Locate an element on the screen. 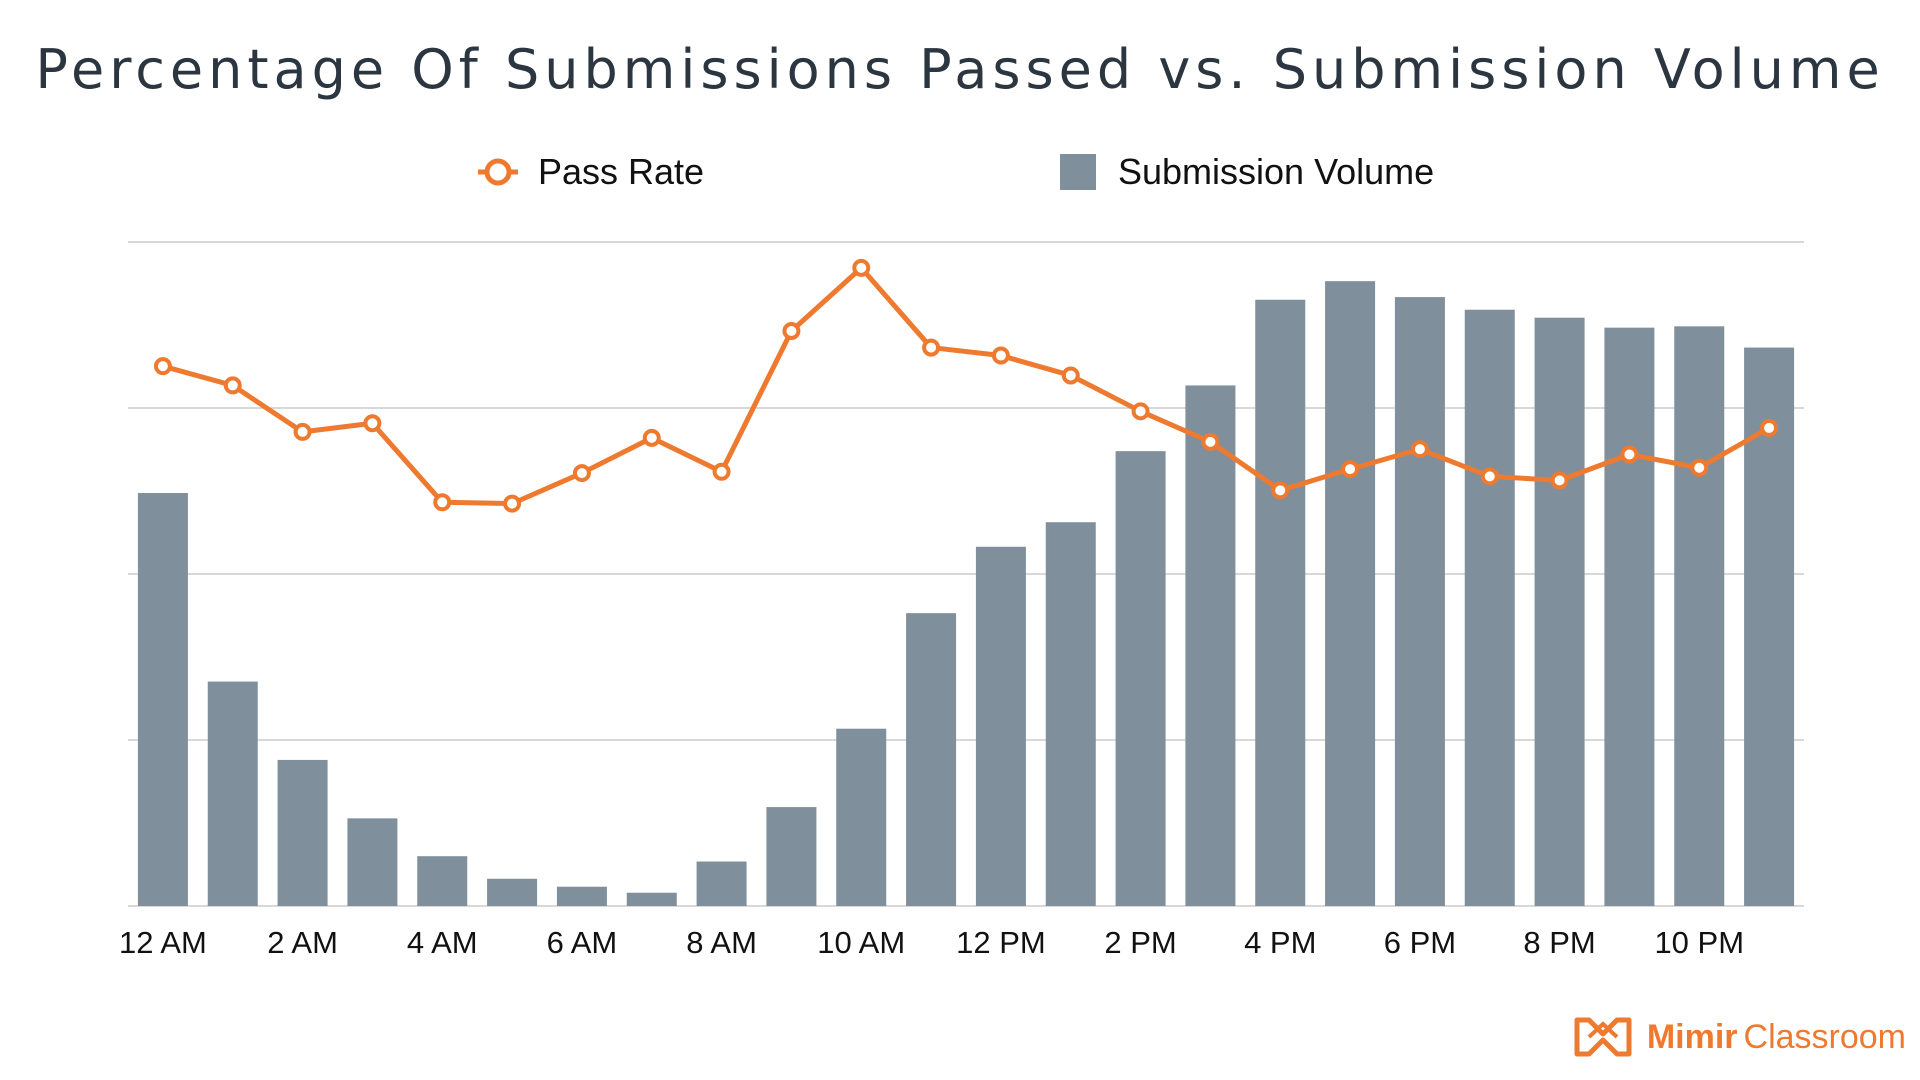 The width and height of the screenshot is (1920, 1080). x-tick-label: 4 PM is located at coordinates (1280, 942).